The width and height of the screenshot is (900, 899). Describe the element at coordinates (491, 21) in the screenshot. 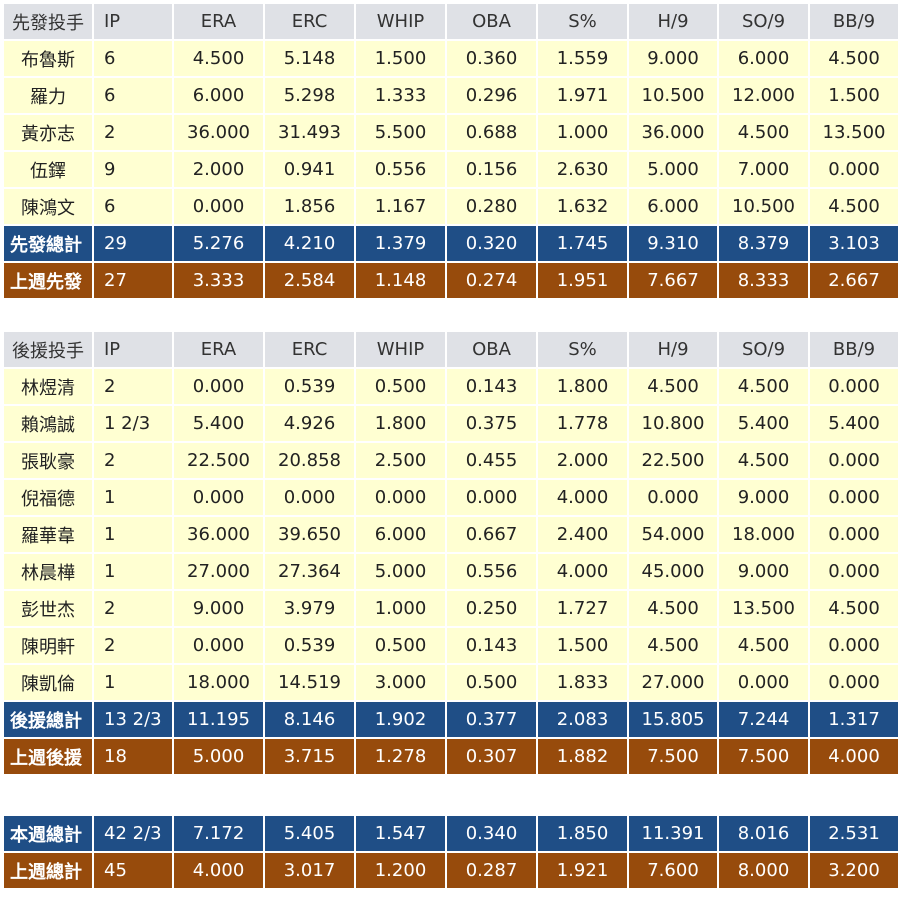

I see `stat-cell: OBA` at that location.